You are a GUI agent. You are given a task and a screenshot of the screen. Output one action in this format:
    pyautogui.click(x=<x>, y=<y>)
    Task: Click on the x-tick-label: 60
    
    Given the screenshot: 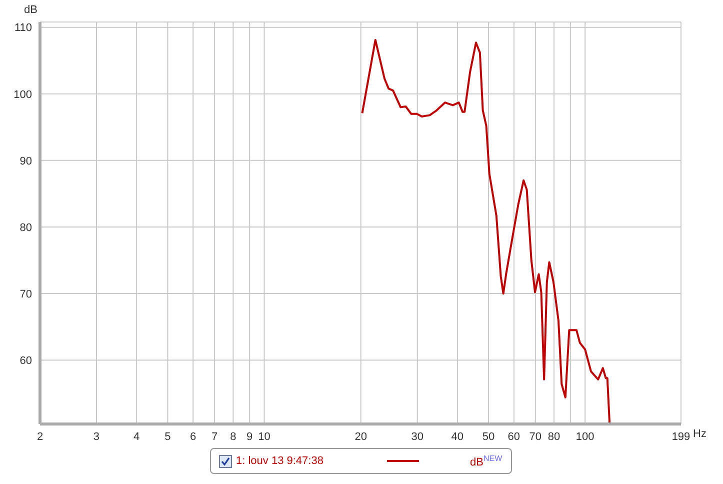 What is the action you would take?
    pyautogui.click(x=514, y=436)
    